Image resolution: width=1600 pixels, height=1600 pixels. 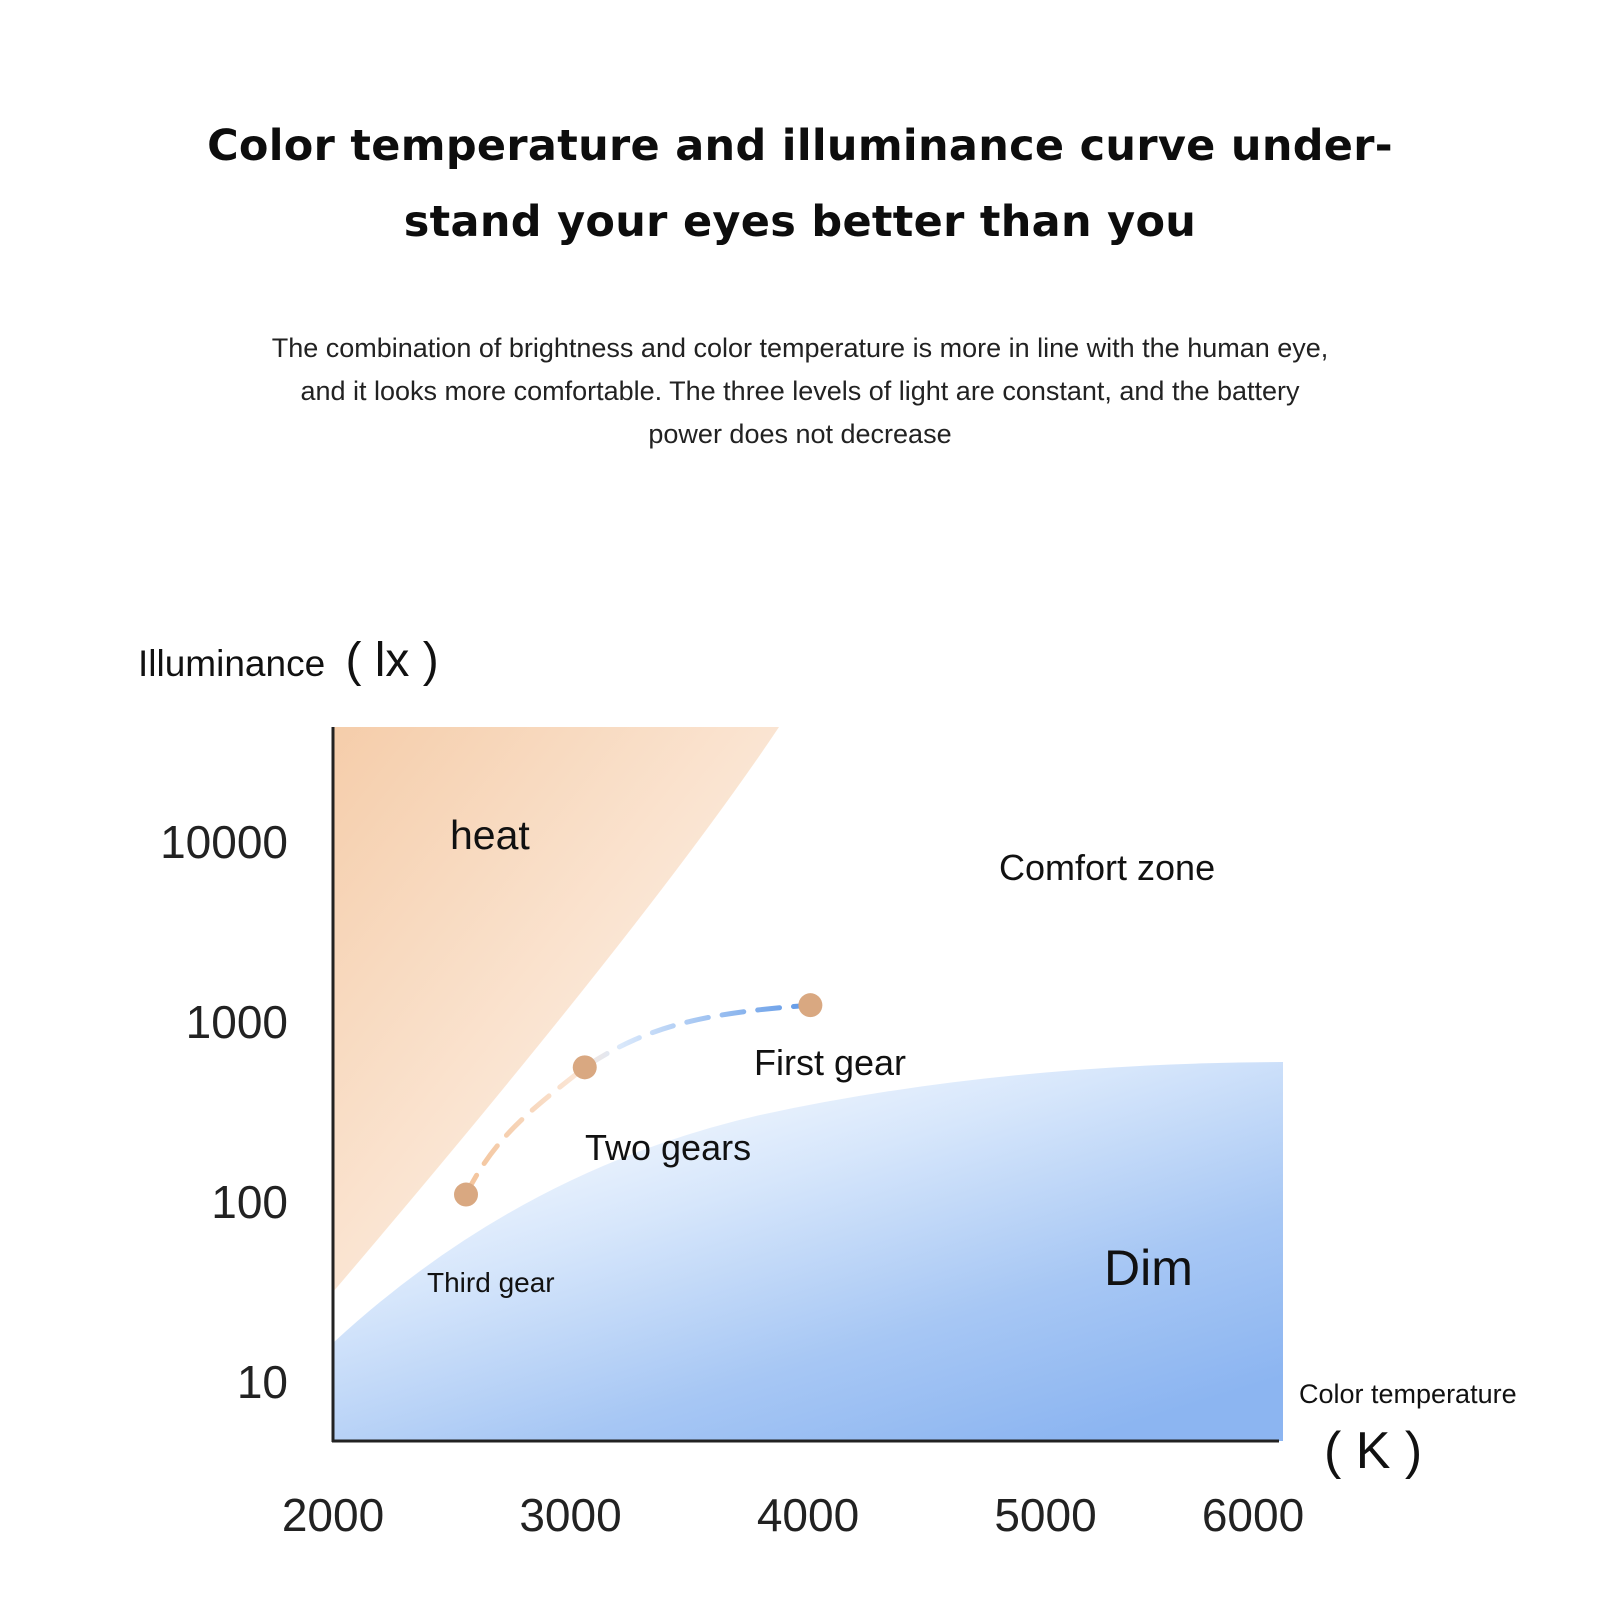 I want to click on x-axis-label: Color temperature, so click(x=1408, y=1394).